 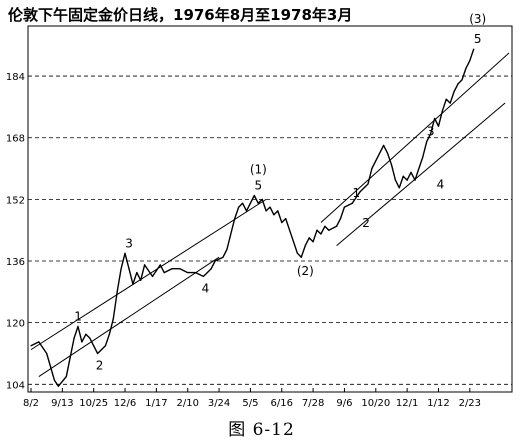 What do you see at coordinates (187, 403) in the screenshot?
I see `x-tick-label: 2/10` at bounding box center [187, 403].